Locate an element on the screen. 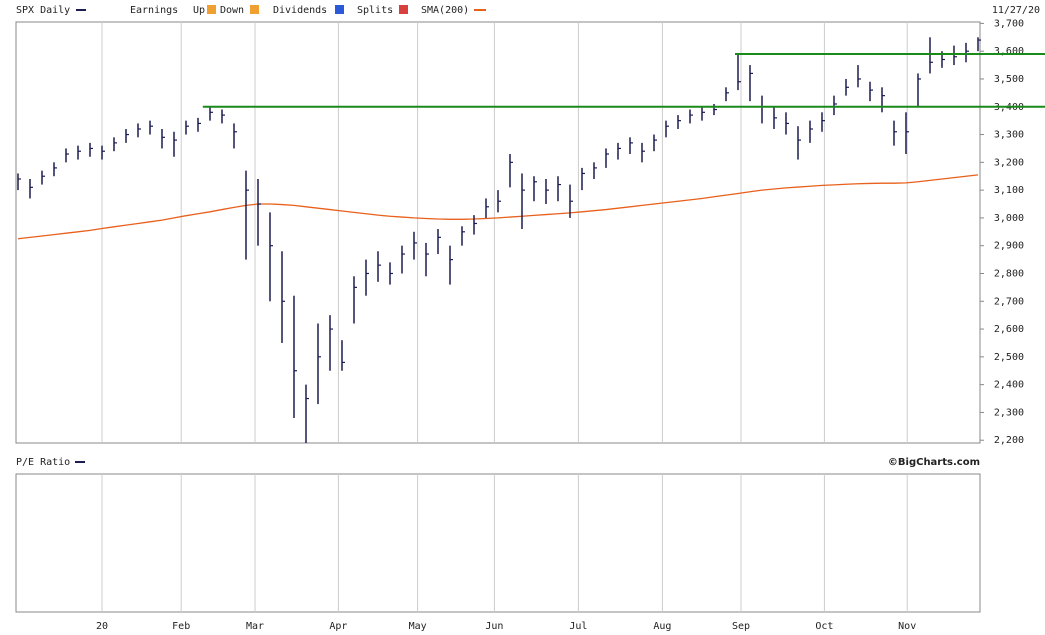  y-tick-label: 2,900 is located at coordinates (1009, 246).